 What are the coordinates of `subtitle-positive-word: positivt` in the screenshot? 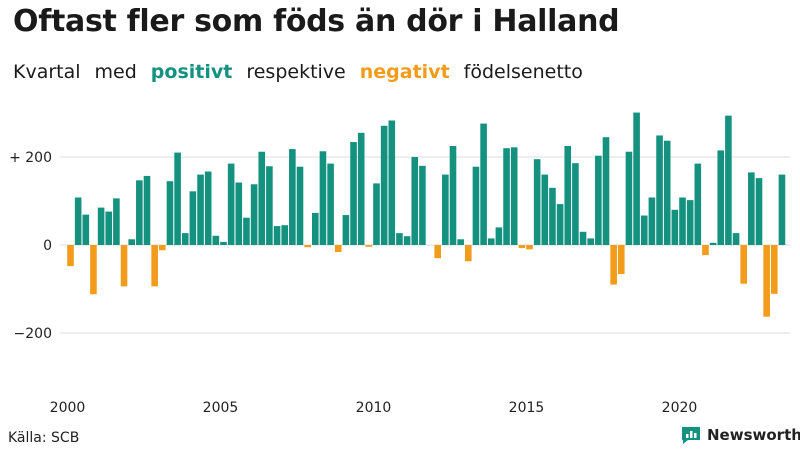 It's located at (191, 72).